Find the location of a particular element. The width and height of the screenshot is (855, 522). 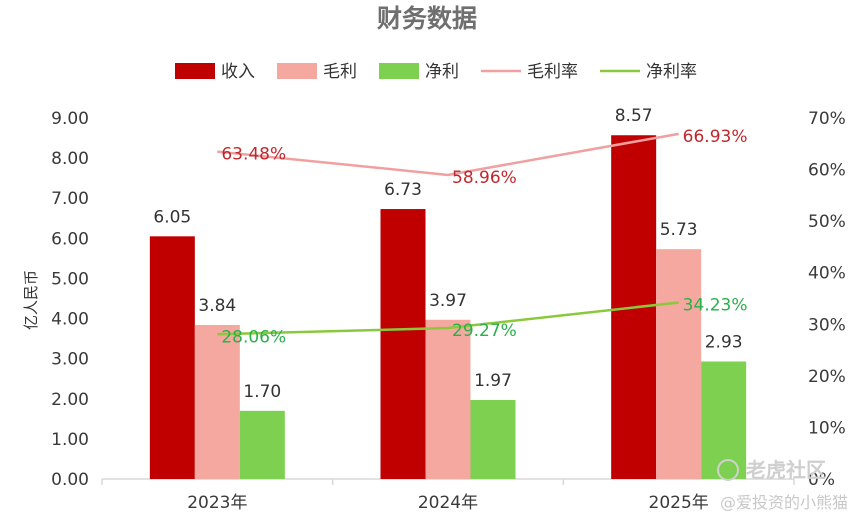

line-净利率 is located at coordinates (448, 318).